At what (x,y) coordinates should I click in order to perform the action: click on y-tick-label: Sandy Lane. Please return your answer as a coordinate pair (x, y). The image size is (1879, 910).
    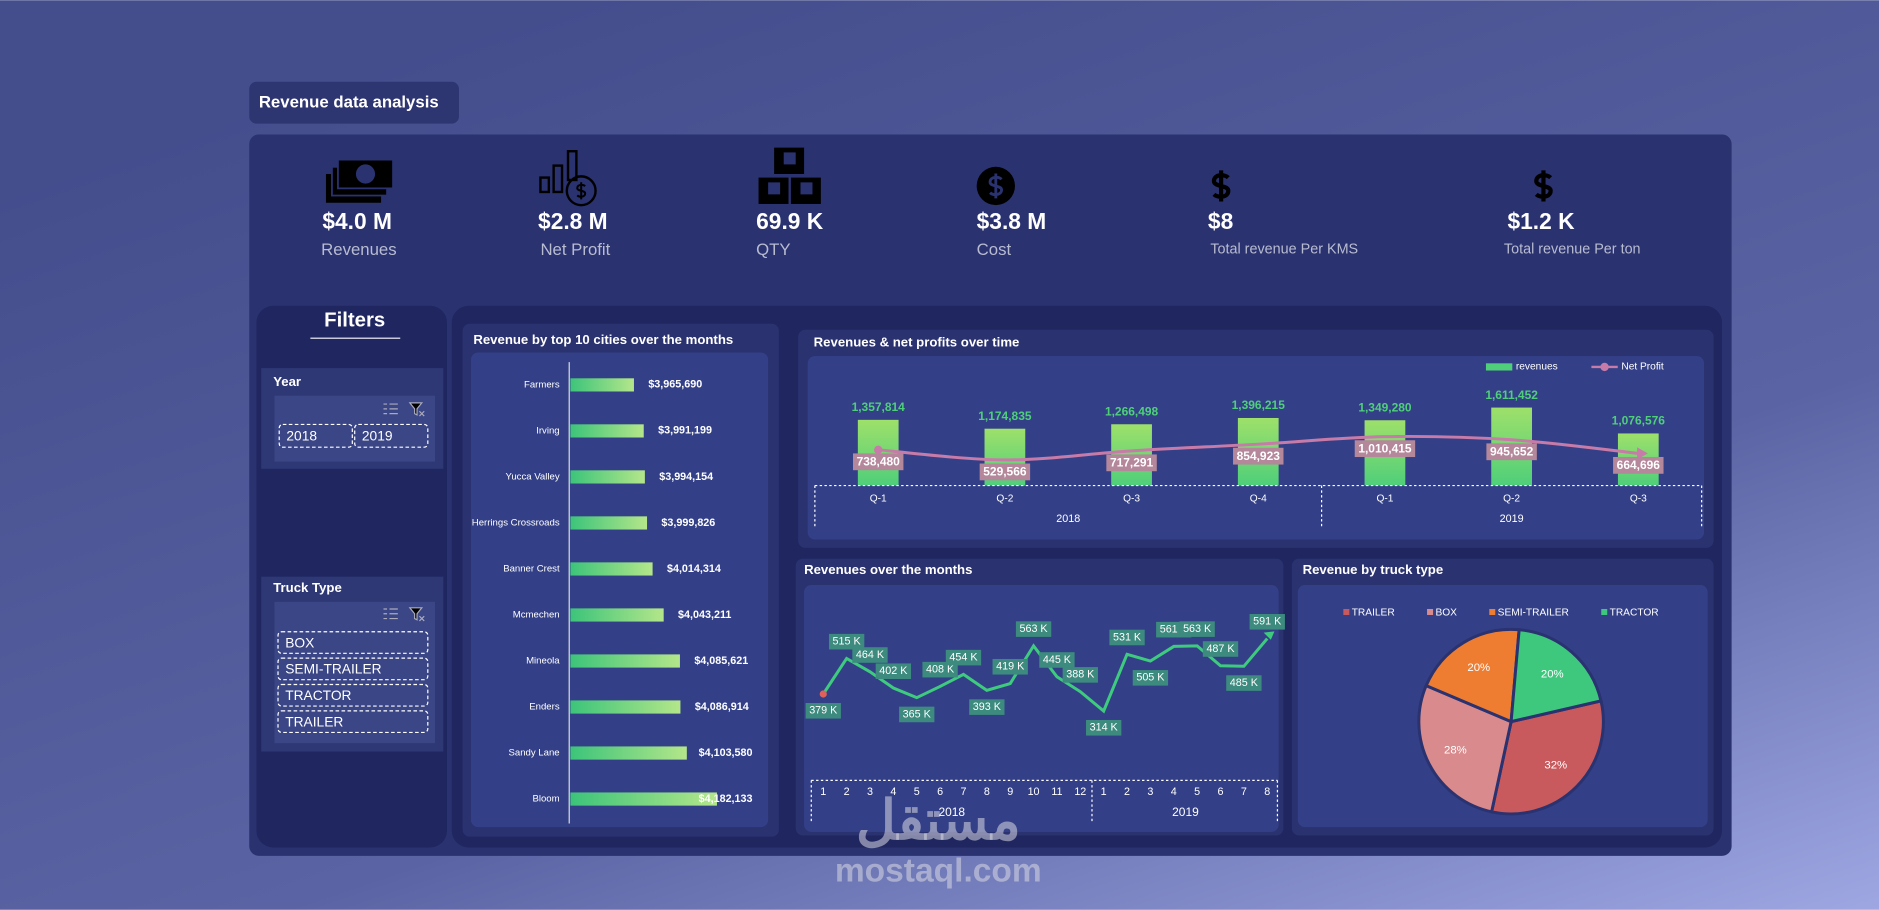
    Looking at the image, I should click on (533, 753).